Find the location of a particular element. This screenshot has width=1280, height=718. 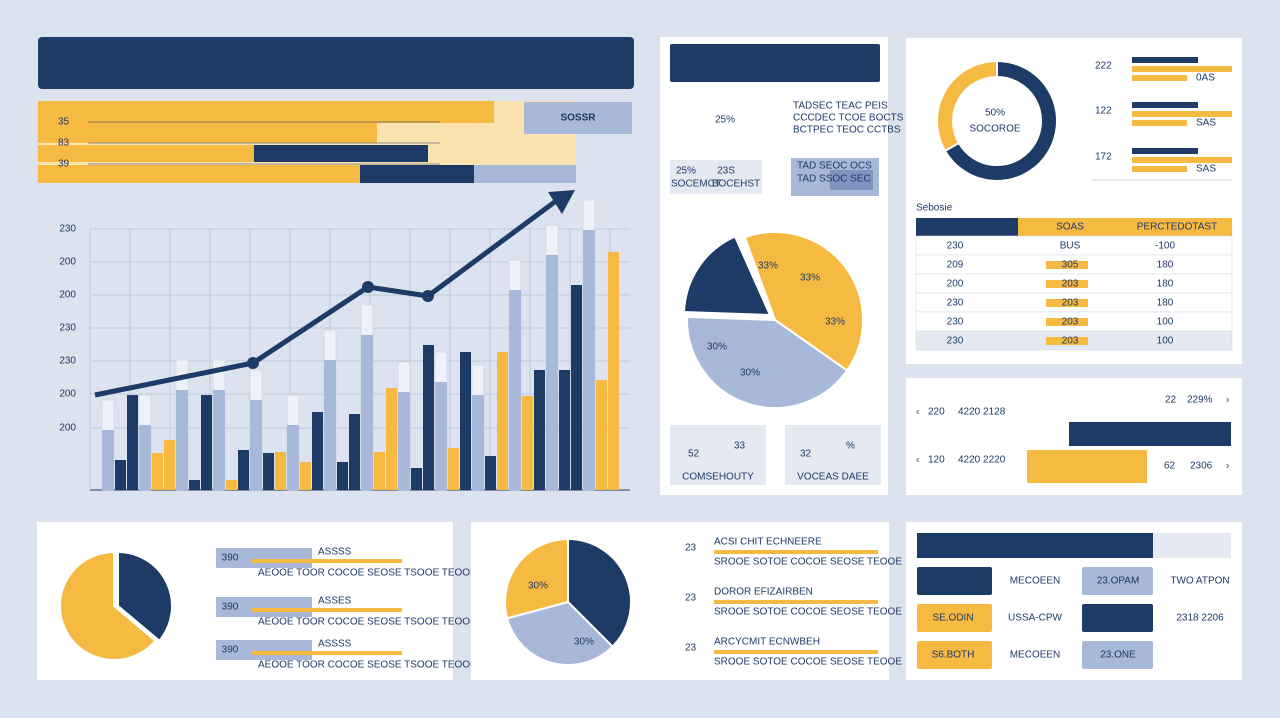

mini-text: TAD SEOC OCS is located at coordinates (834, 166).